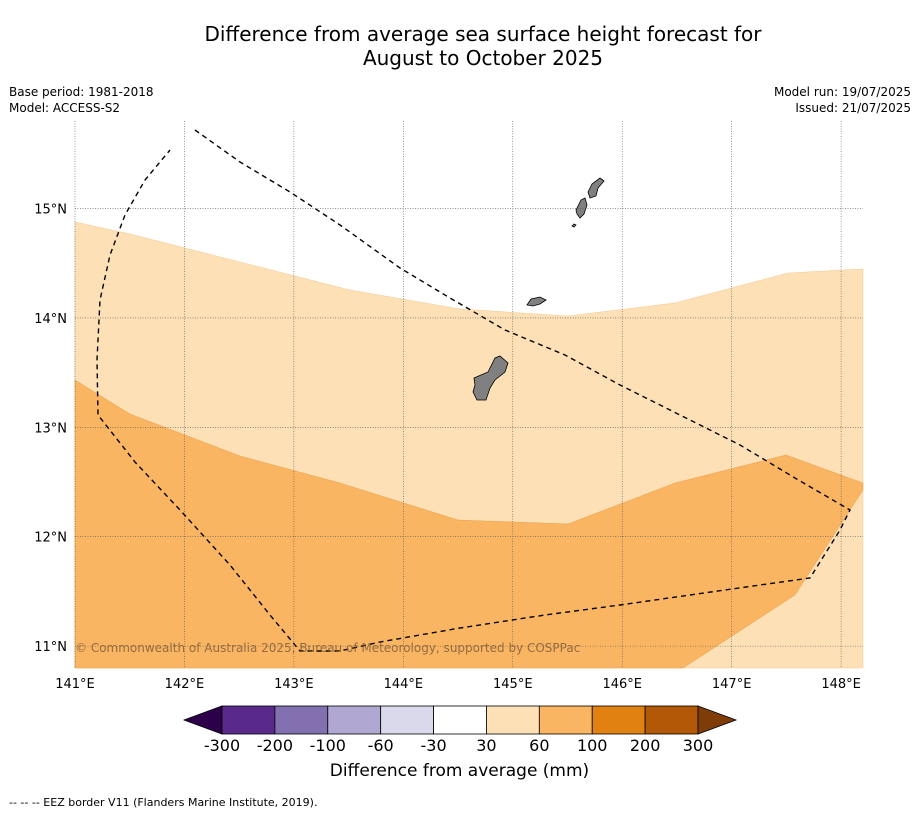 Image resolution: width=919 pixels, height=816 pixels. Describe the element at coordinates (622, 684) in the screenshot. I see `longitude-tick-label: 146°E` at that location.